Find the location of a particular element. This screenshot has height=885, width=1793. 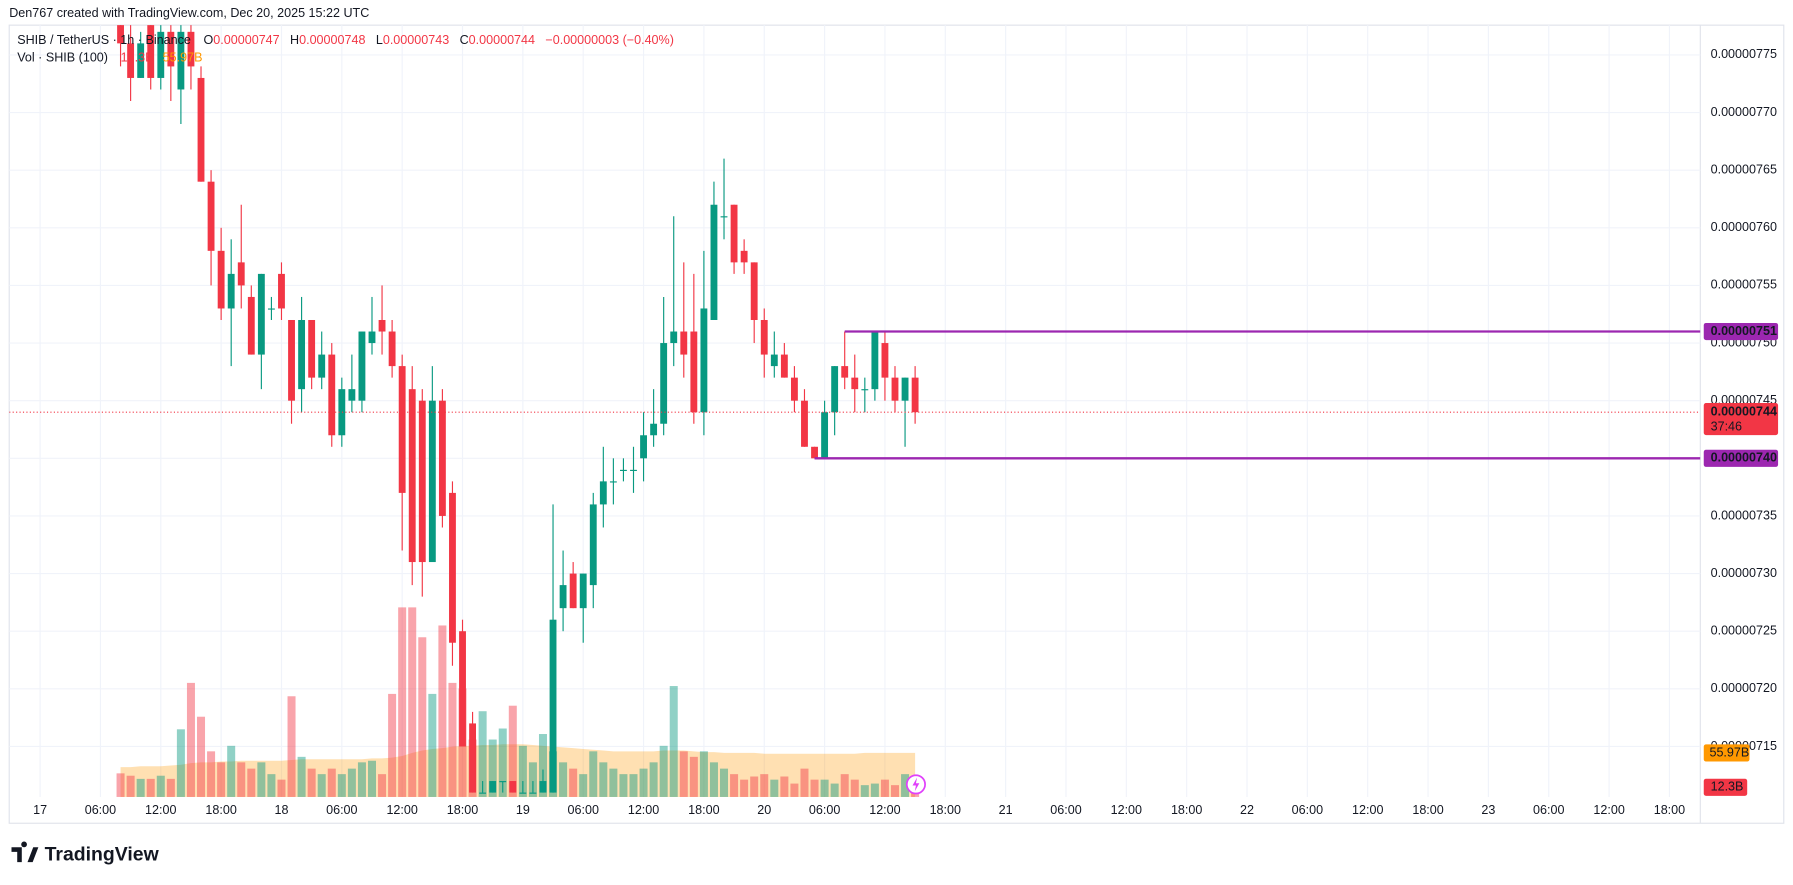

x-tick-label: 22 is located at coordinates (1247, 810).